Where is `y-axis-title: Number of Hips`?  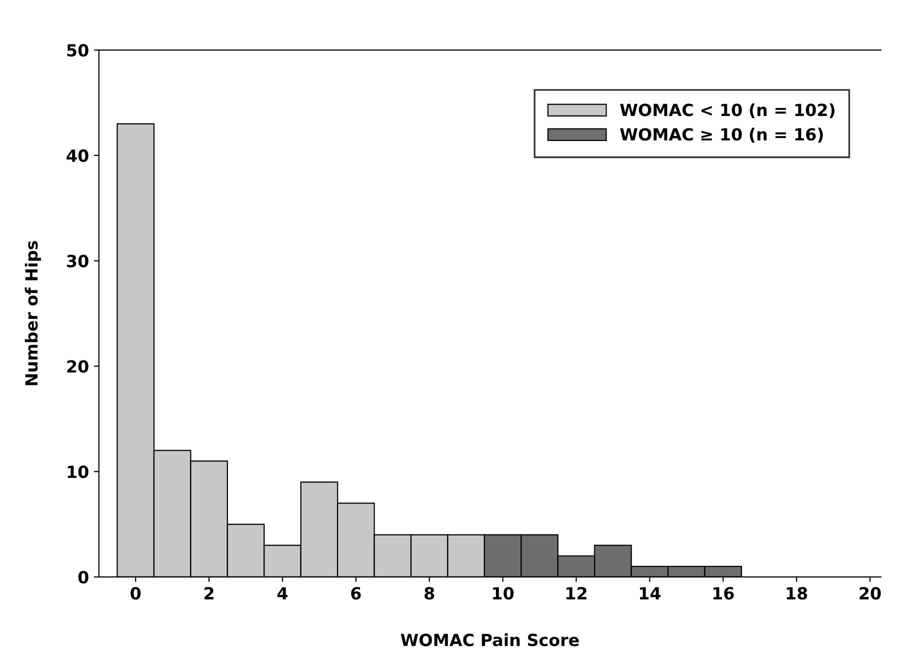
y-axis-title: Number of Hips is located at coordinates (32, 313).